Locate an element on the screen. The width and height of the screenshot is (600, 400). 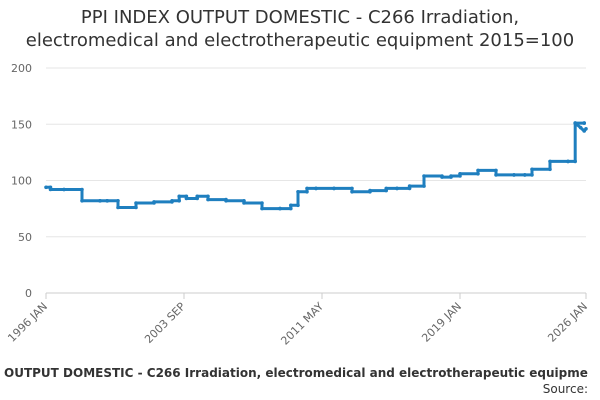
y-tick-label-50: 50 is located at coordinates (25, 237).